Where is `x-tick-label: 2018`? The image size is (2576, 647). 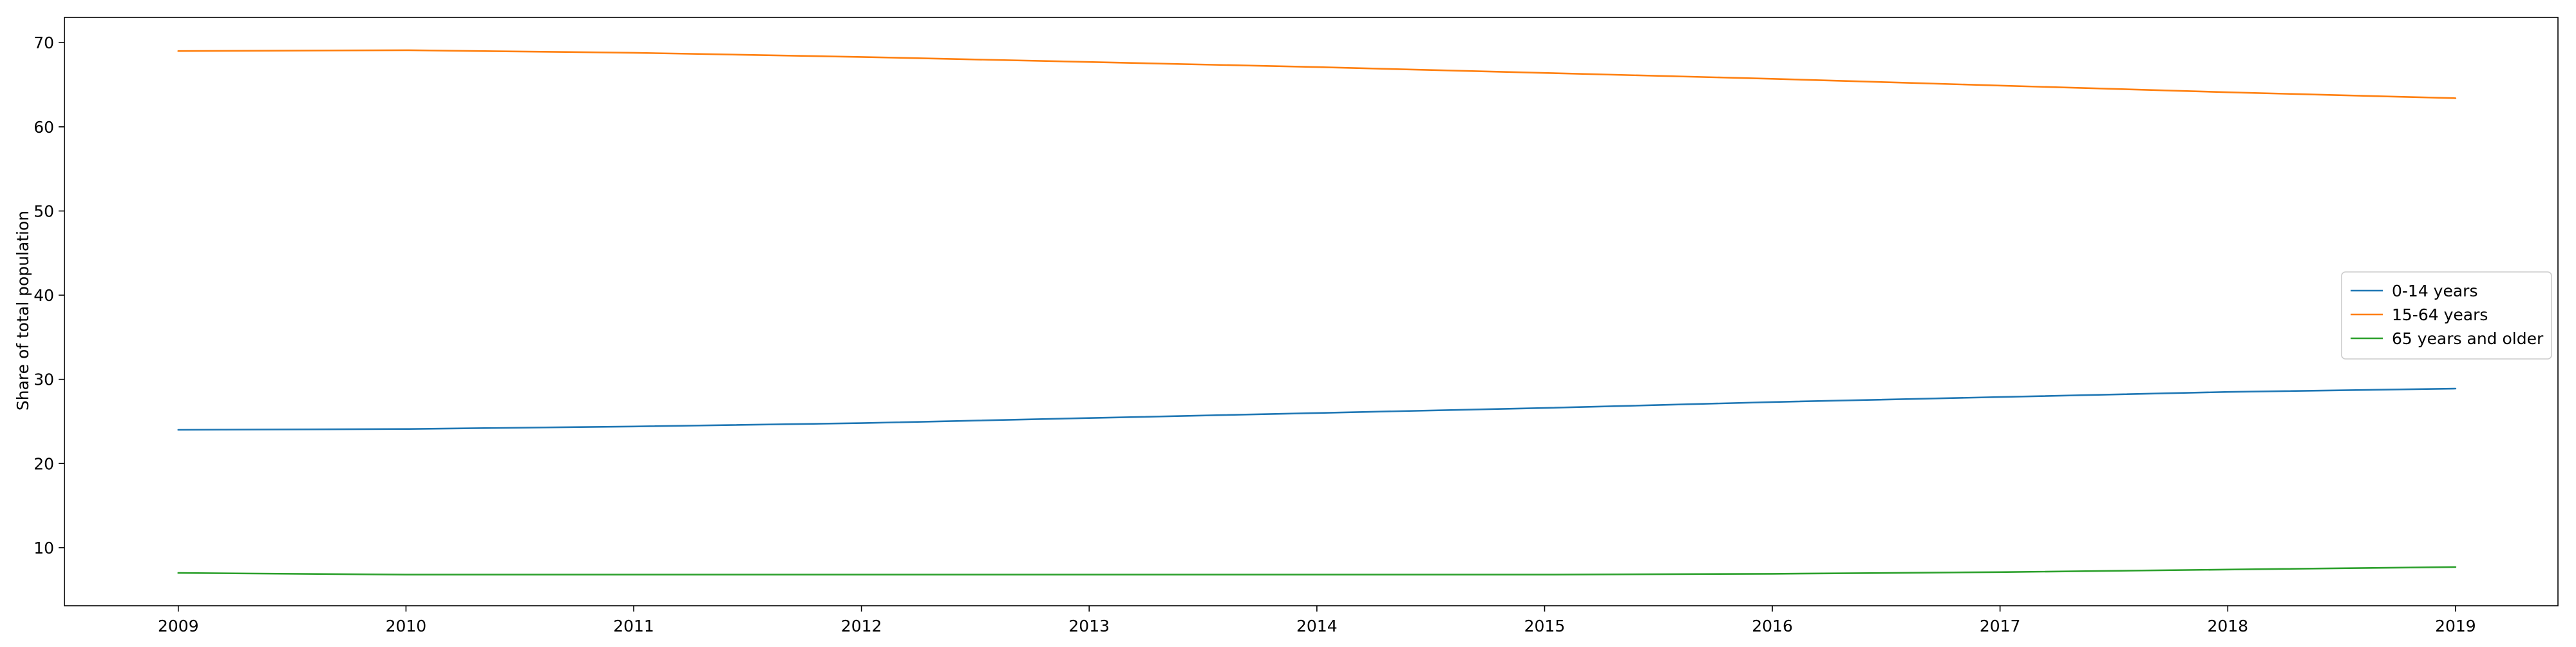 x-tick-label: 2018 is located at coordinates (2227, 626).